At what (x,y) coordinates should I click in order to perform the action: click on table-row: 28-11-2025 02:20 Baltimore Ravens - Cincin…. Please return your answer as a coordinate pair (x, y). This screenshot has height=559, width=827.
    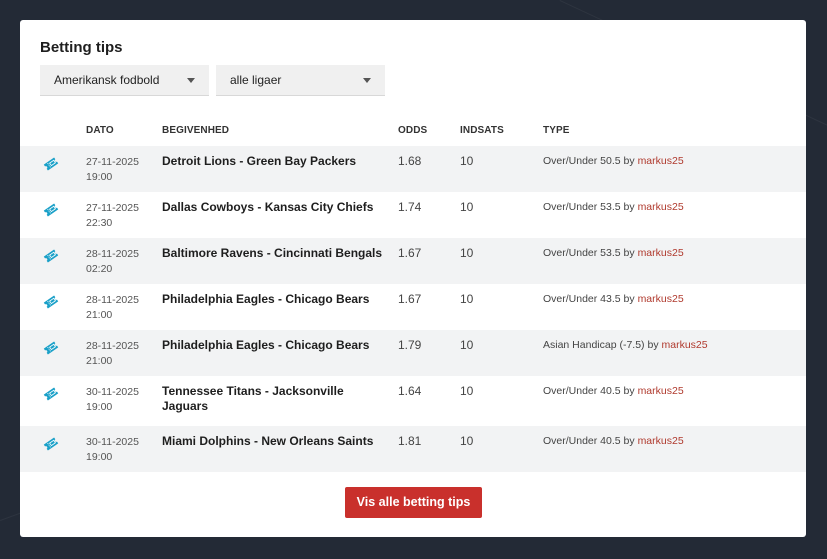
    Looking at the image, I should click on (413, 261).